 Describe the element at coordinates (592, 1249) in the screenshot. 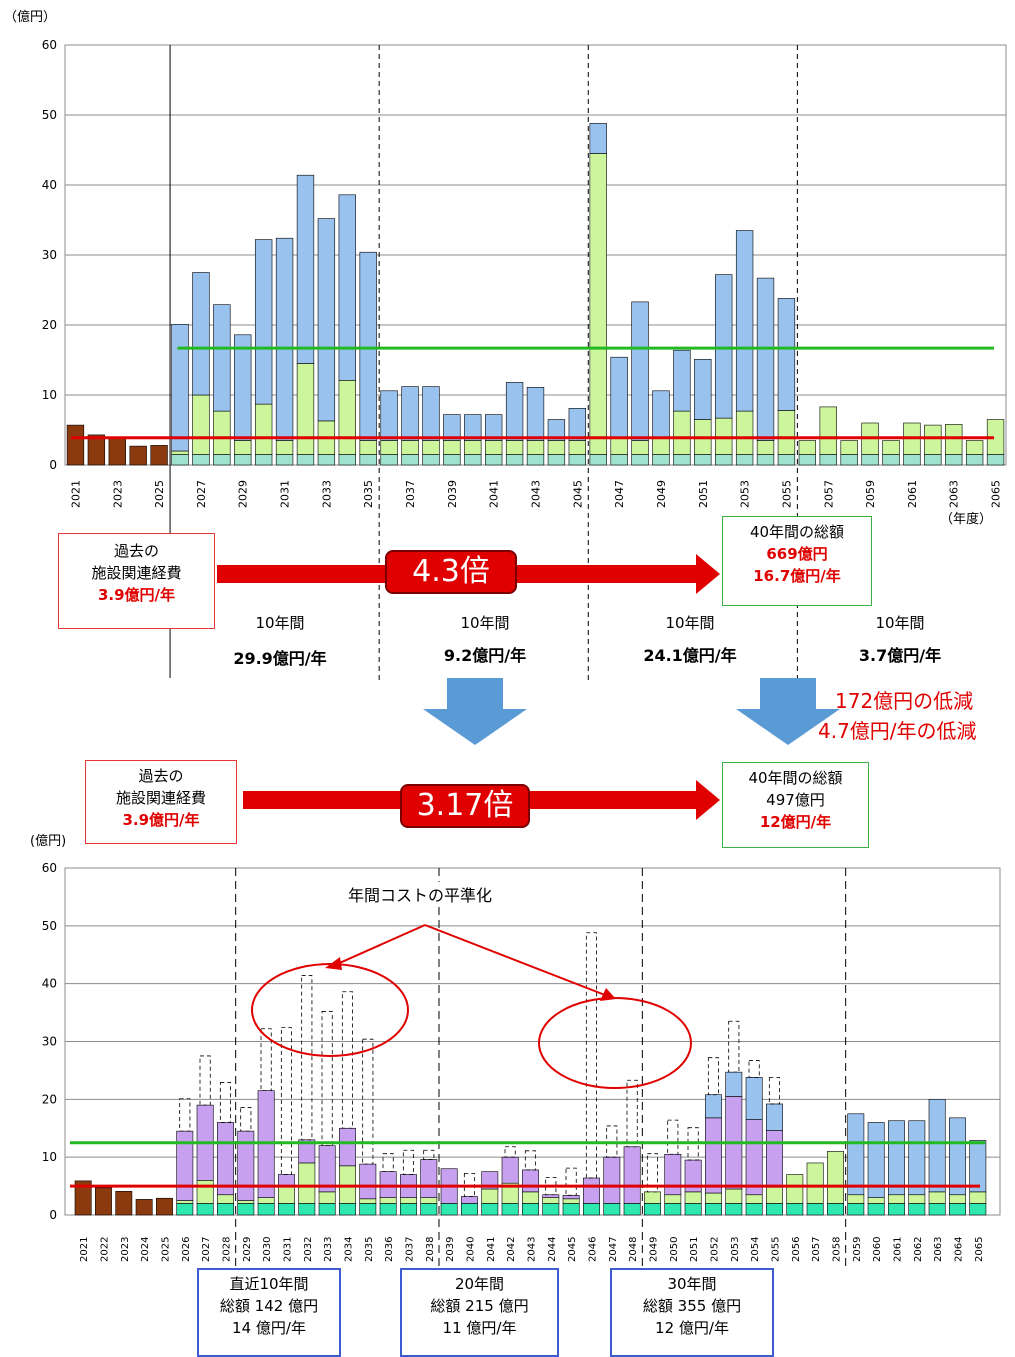

I see `bottom-x-tick-label: 2046` at that location.